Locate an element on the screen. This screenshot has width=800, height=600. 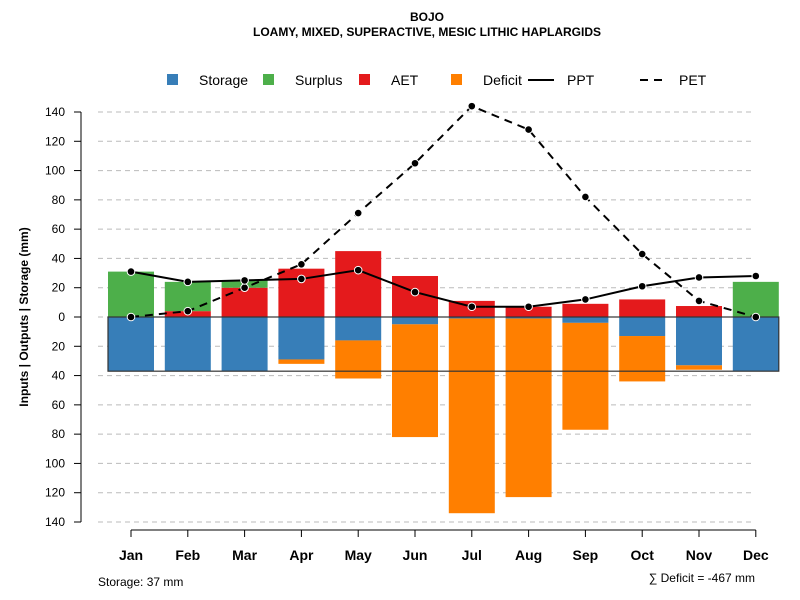
x-tick-label: Jul is located at coordinates (472, 555).